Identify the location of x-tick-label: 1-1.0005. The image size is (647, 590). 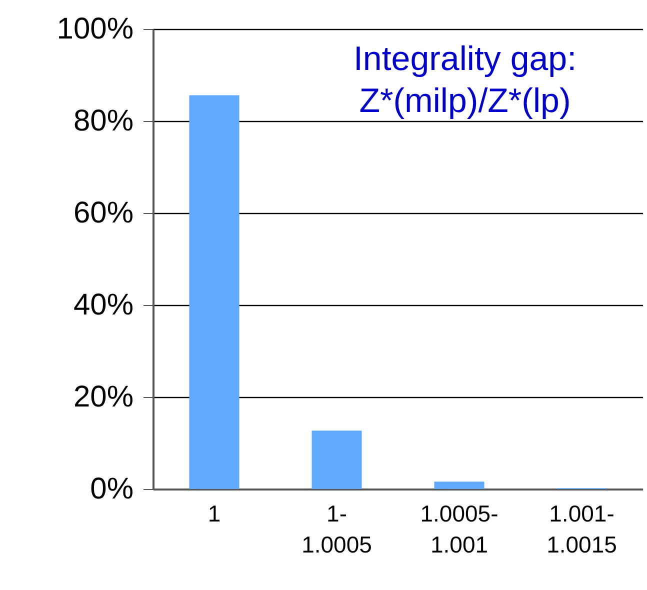
(337, 529).